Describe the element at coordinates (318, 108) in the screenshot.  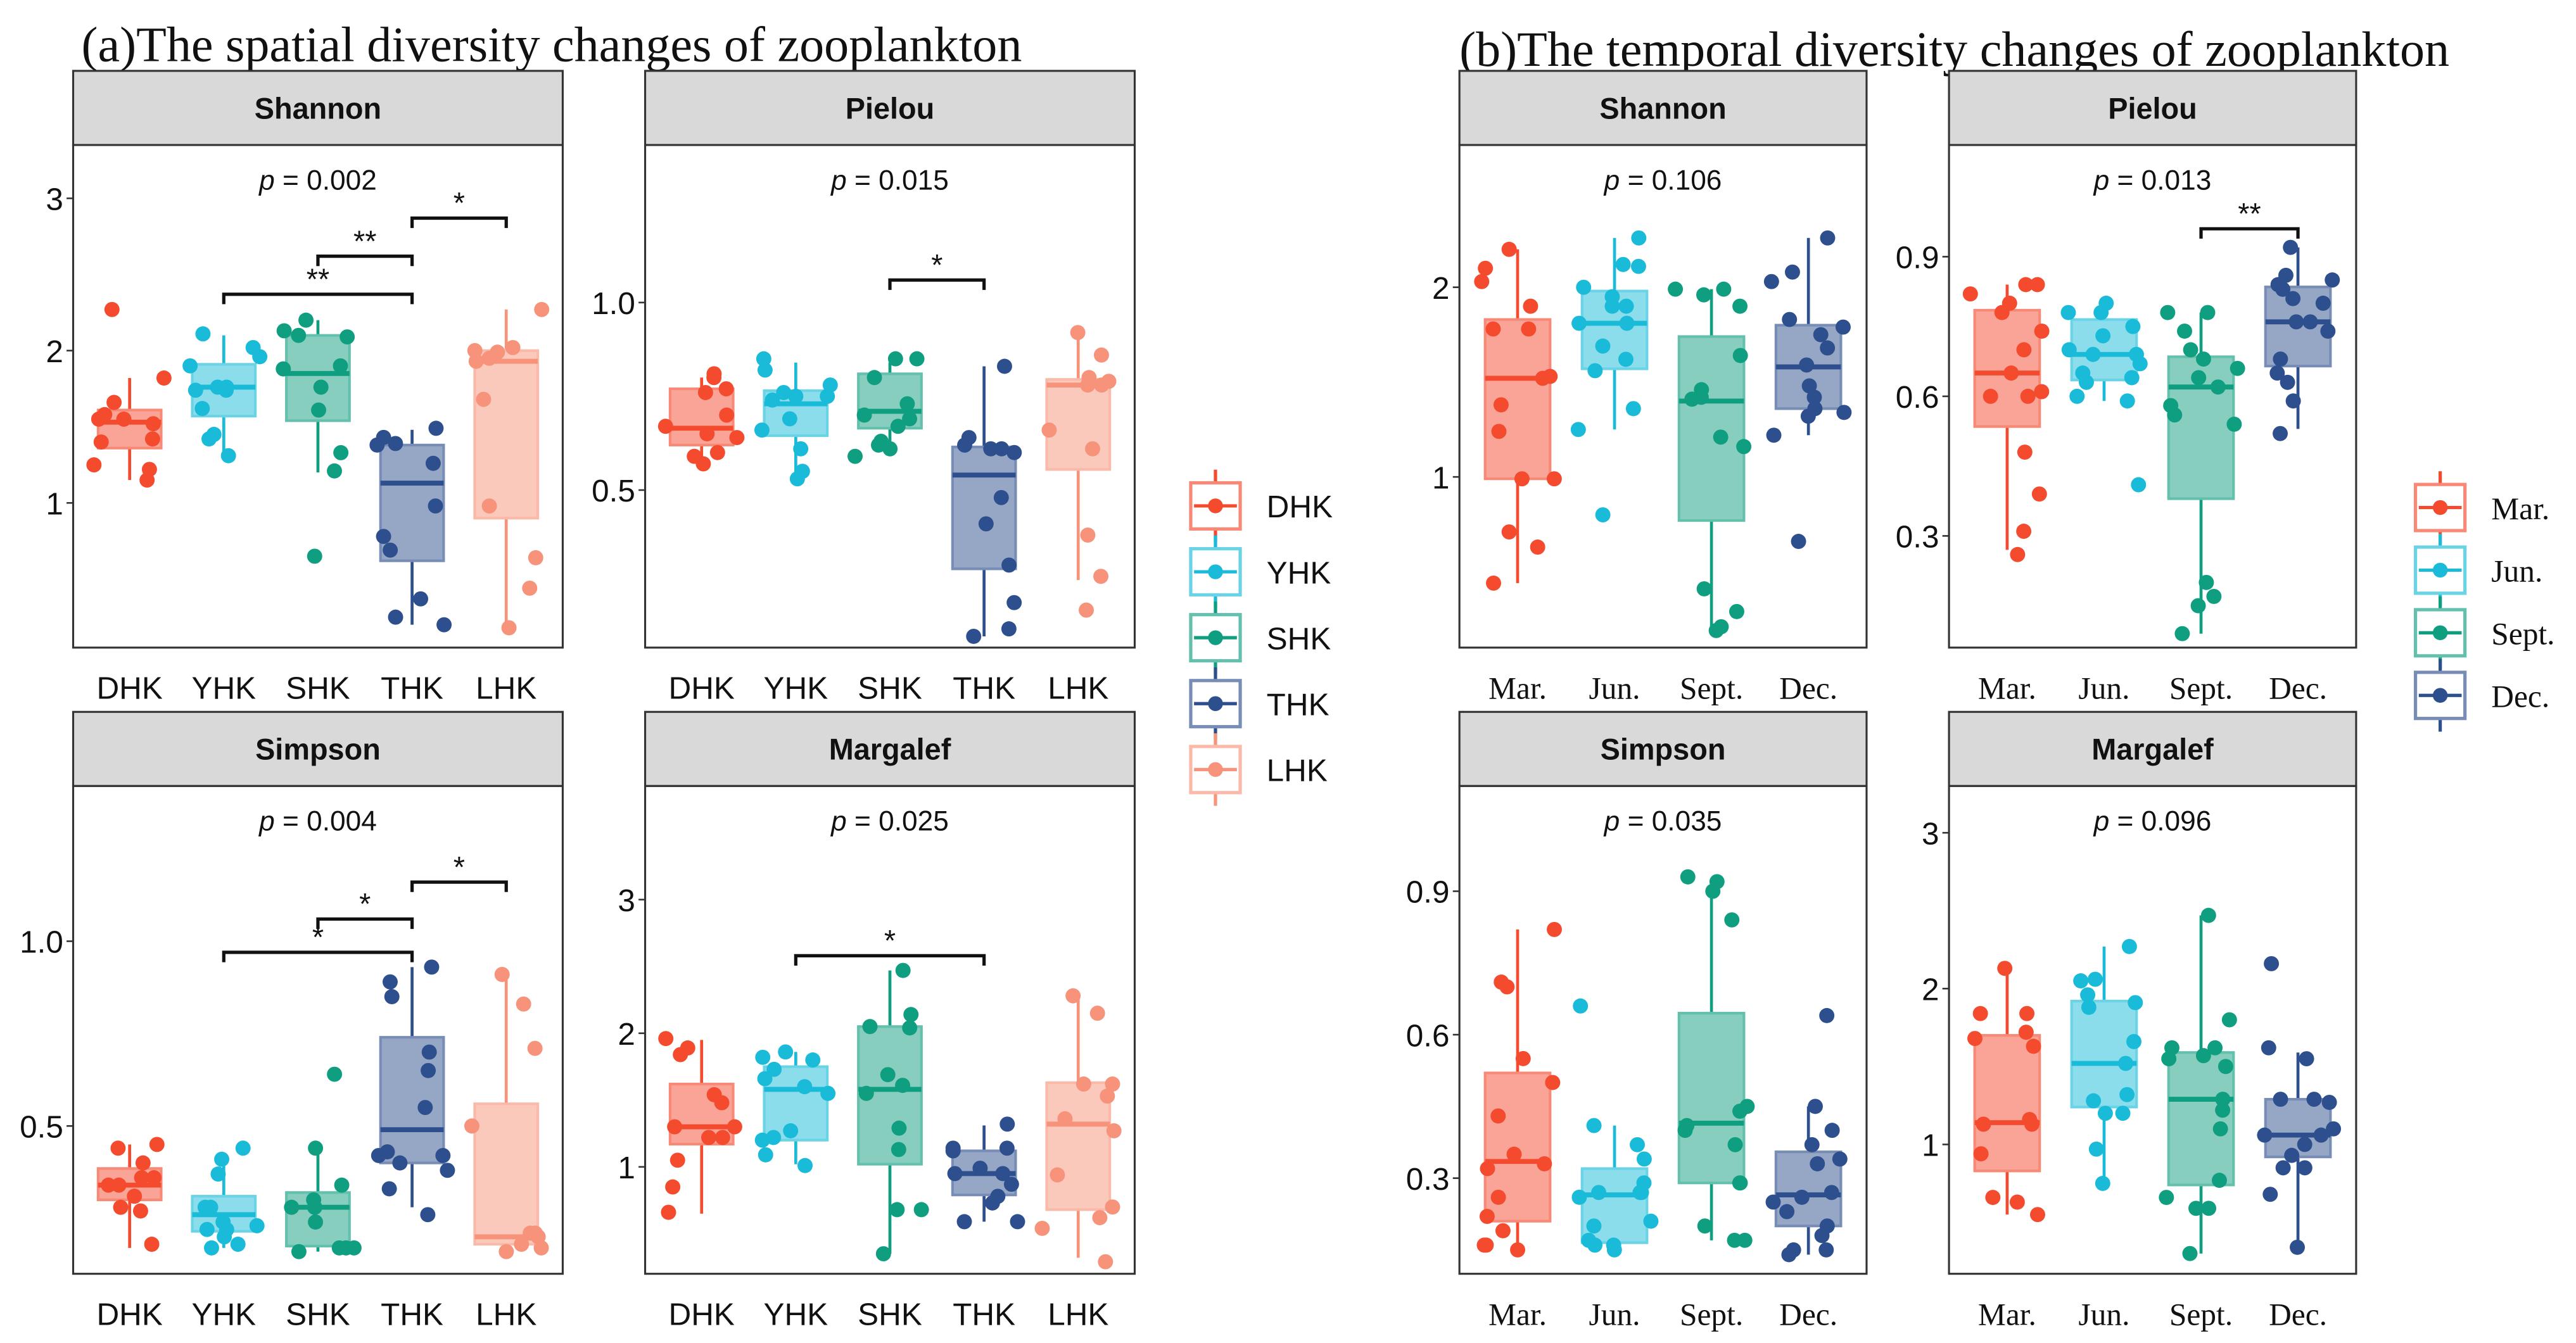
I see `facet-strip` at that location.